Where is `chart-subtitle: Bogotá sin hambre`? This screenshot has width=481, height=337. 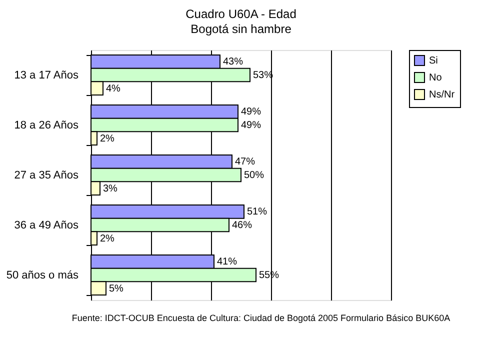 chart-subtitle: Bogotá sin hambre is located at coordinates (241, 29).